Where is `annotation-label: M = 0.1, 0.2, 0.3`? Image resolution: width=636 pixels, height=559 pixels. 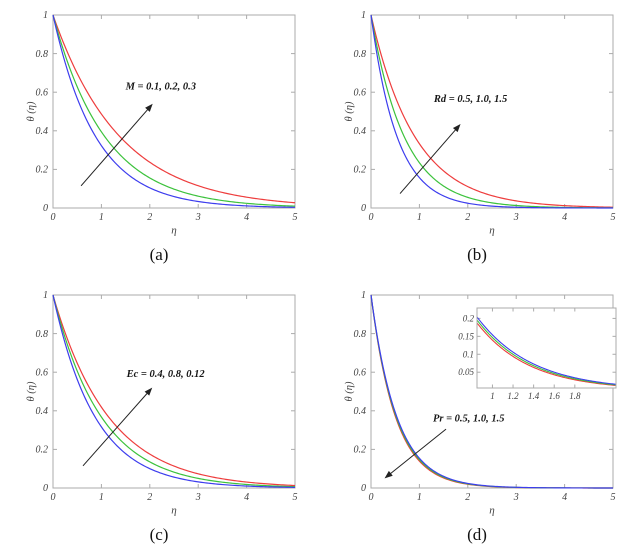
annotation-label: M = 0.1, 0.2, 0.3 is located at coordinates (160, 86).